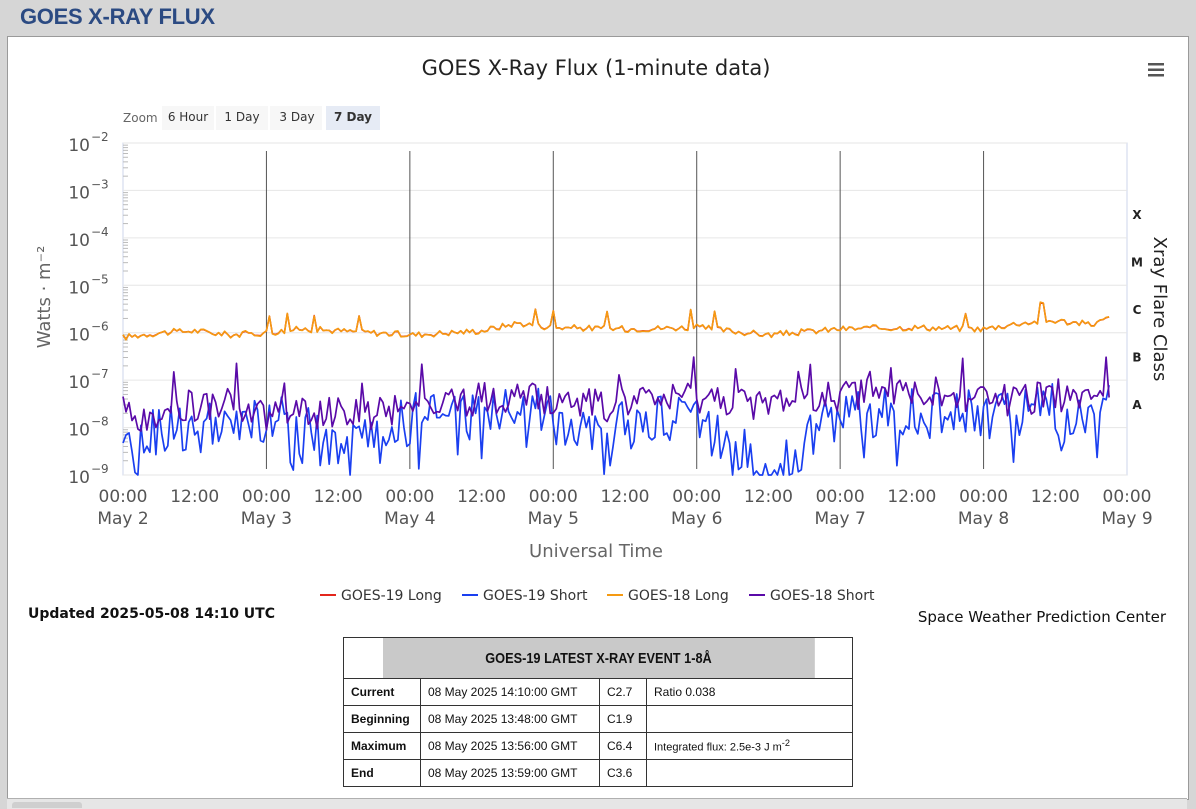  Describe the element at coordinates (100, 232) in the screenshot. I see `y-tick-exponent: −4` at that location.